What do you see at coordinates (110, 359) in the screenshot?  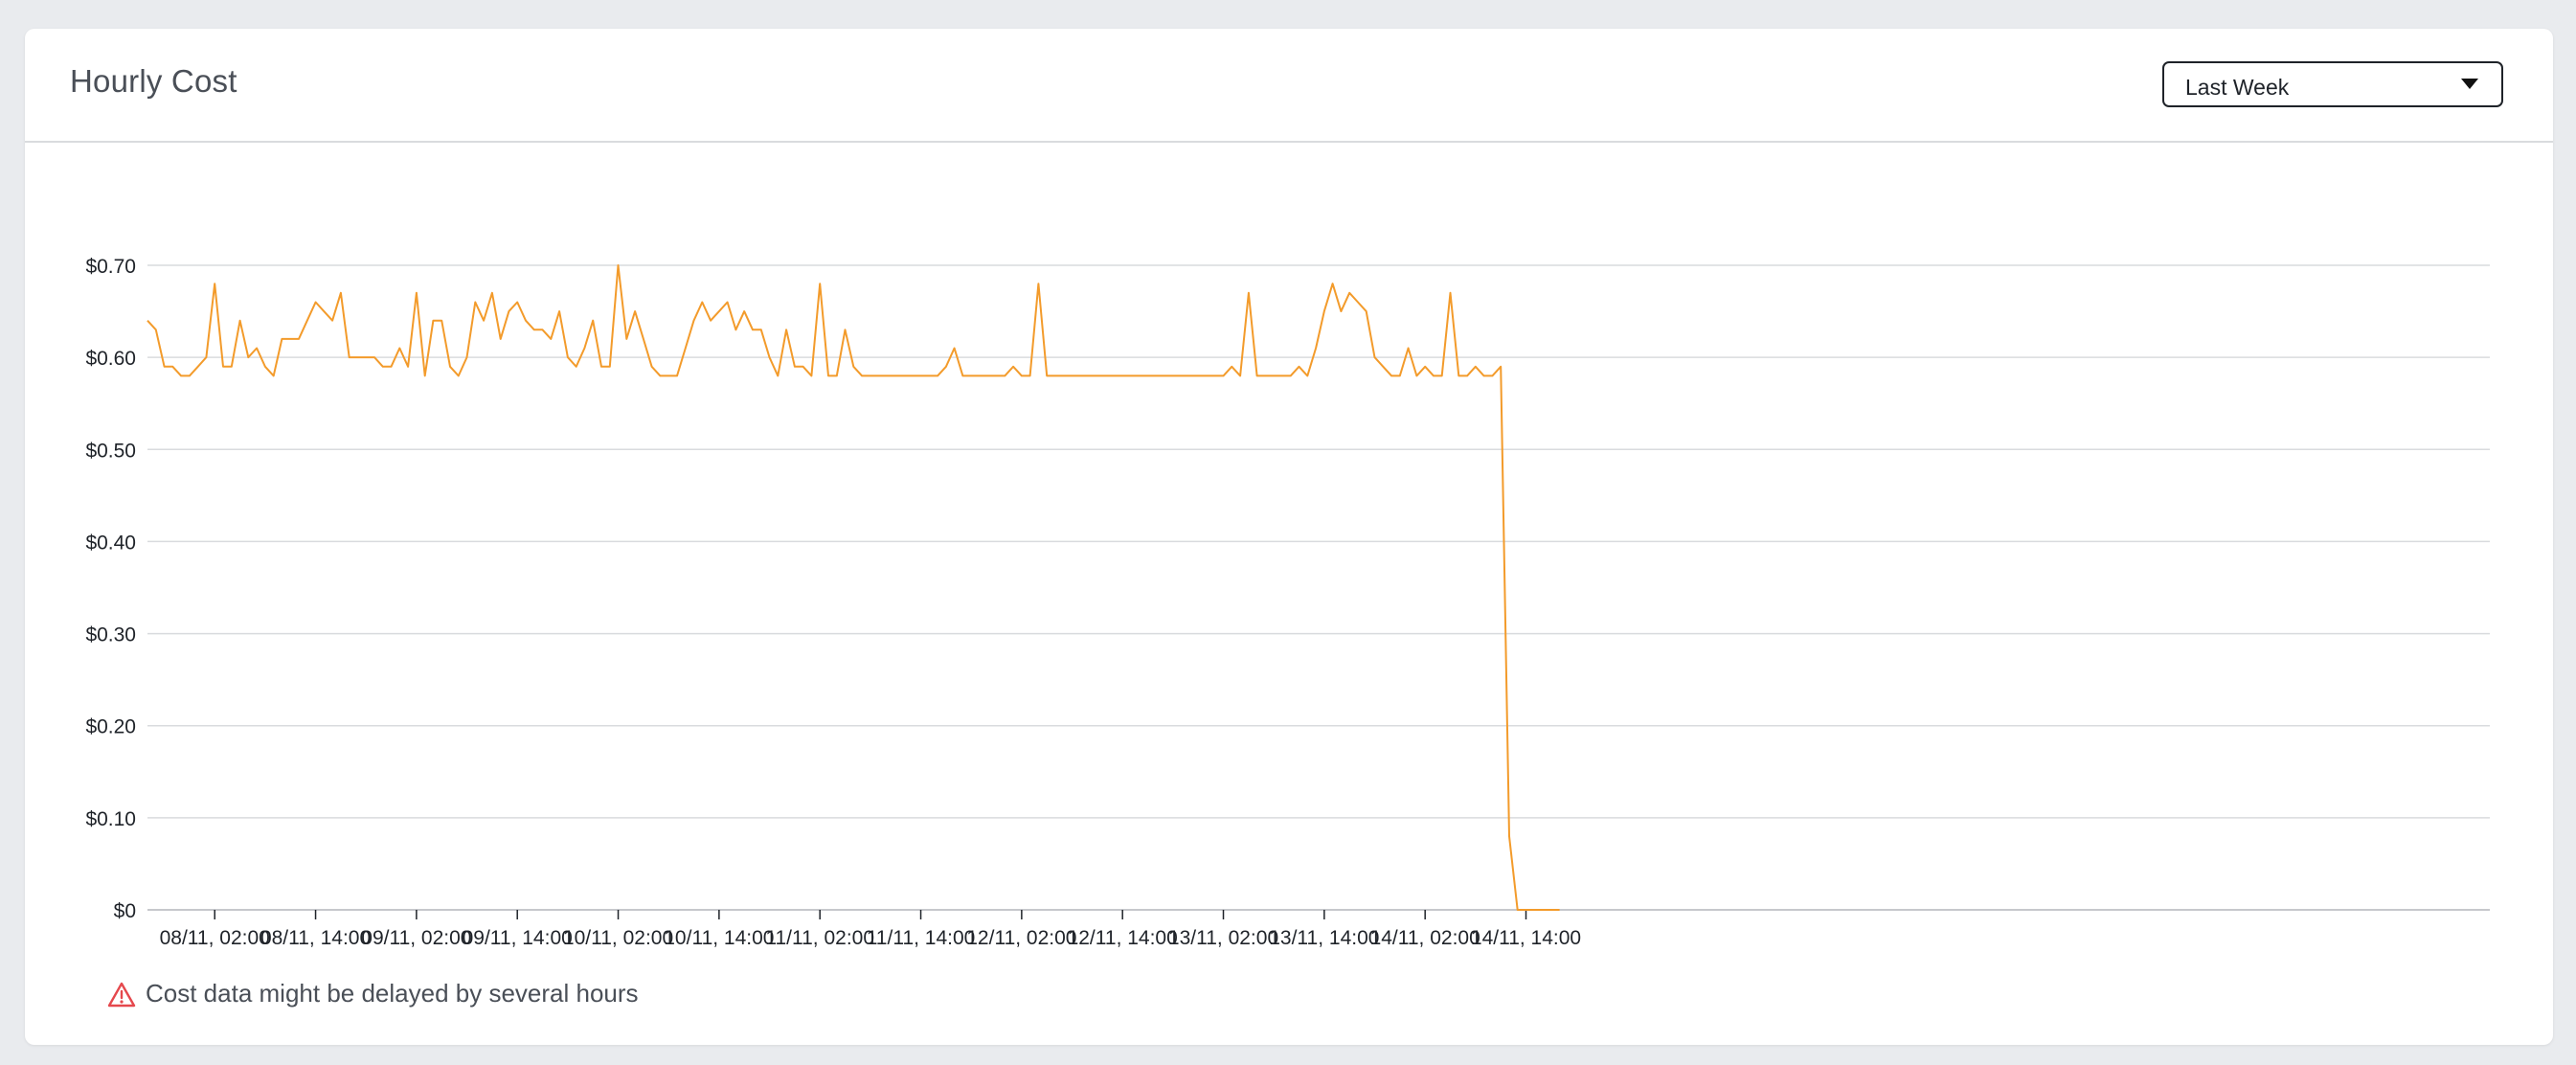 I see `y-tick-label: $0.60` at bounding box center [110, 359].